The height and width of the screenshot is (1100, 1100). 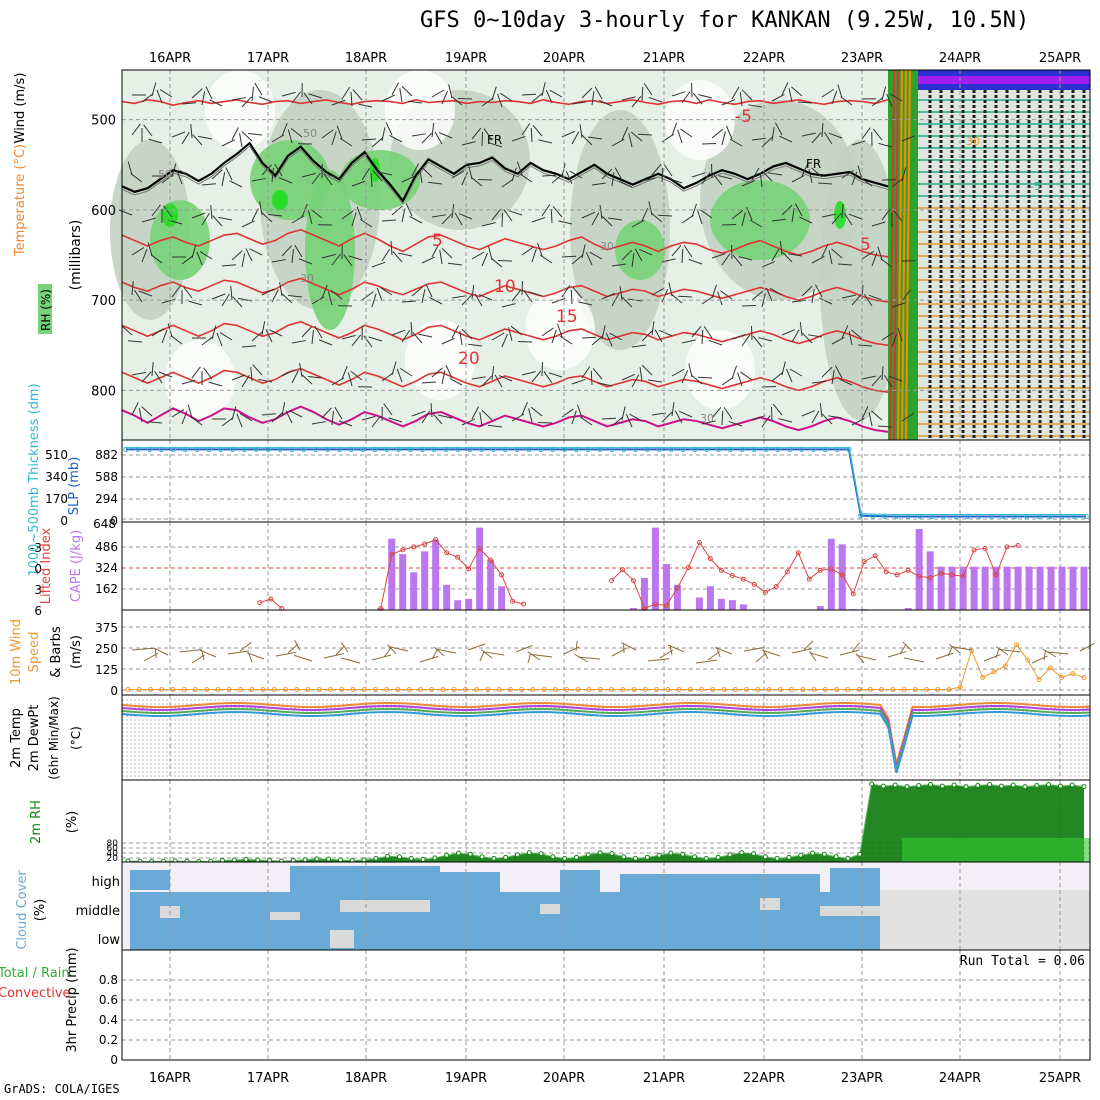 I want to click on rh2m-tick-label: 40, so click(x=113, y=854).